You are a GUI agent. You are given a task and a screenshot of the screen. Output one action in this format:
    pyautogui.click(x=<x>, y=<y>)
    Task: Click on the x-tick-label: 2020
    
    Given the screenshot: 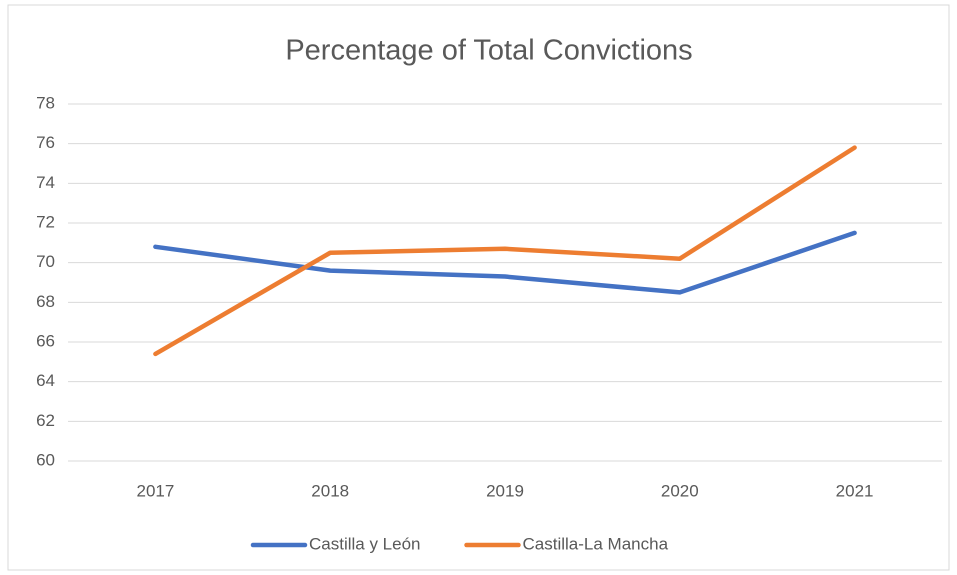 What is the action you would take?
    pyautogui.click(x=680, y=490)
    